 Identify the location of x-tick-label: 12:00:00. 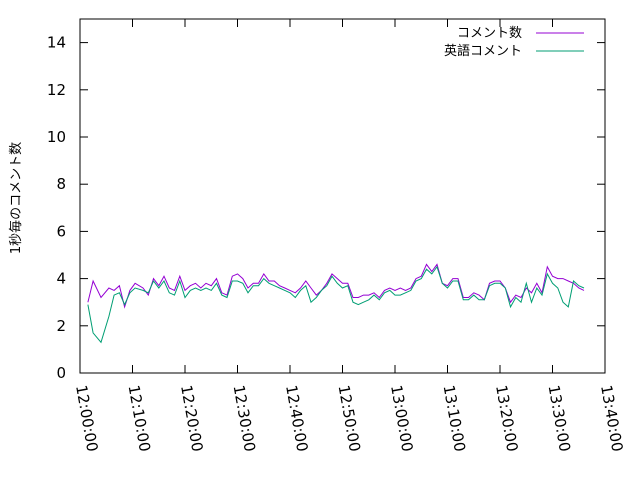
(86, 418).